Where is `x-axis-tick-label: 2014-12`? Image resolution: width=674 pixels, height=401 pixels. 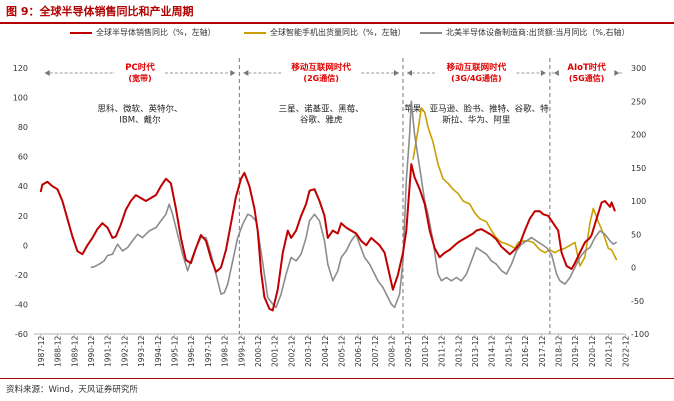
x-axis-tick-label: 2014-12 is located at coordinates (492, 351).